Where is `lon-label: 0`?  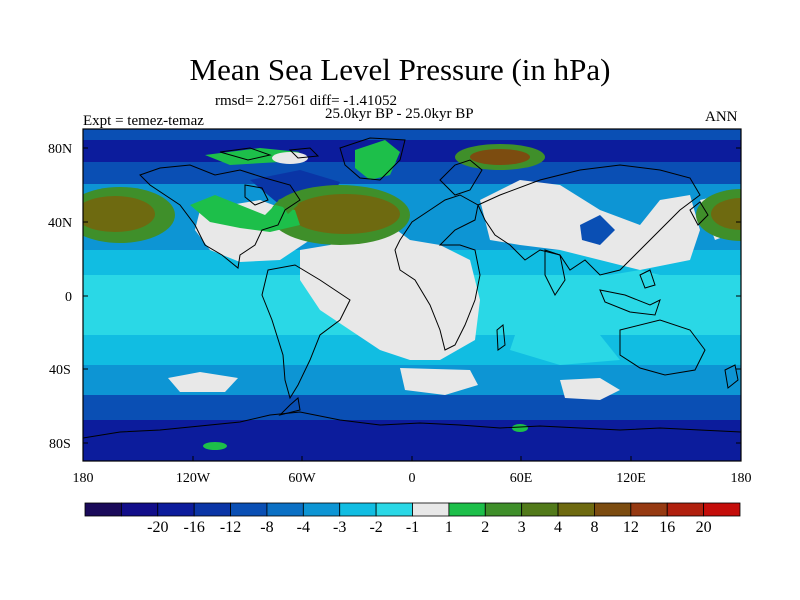
lon-label: 0 is located at coordinates (412, 478).